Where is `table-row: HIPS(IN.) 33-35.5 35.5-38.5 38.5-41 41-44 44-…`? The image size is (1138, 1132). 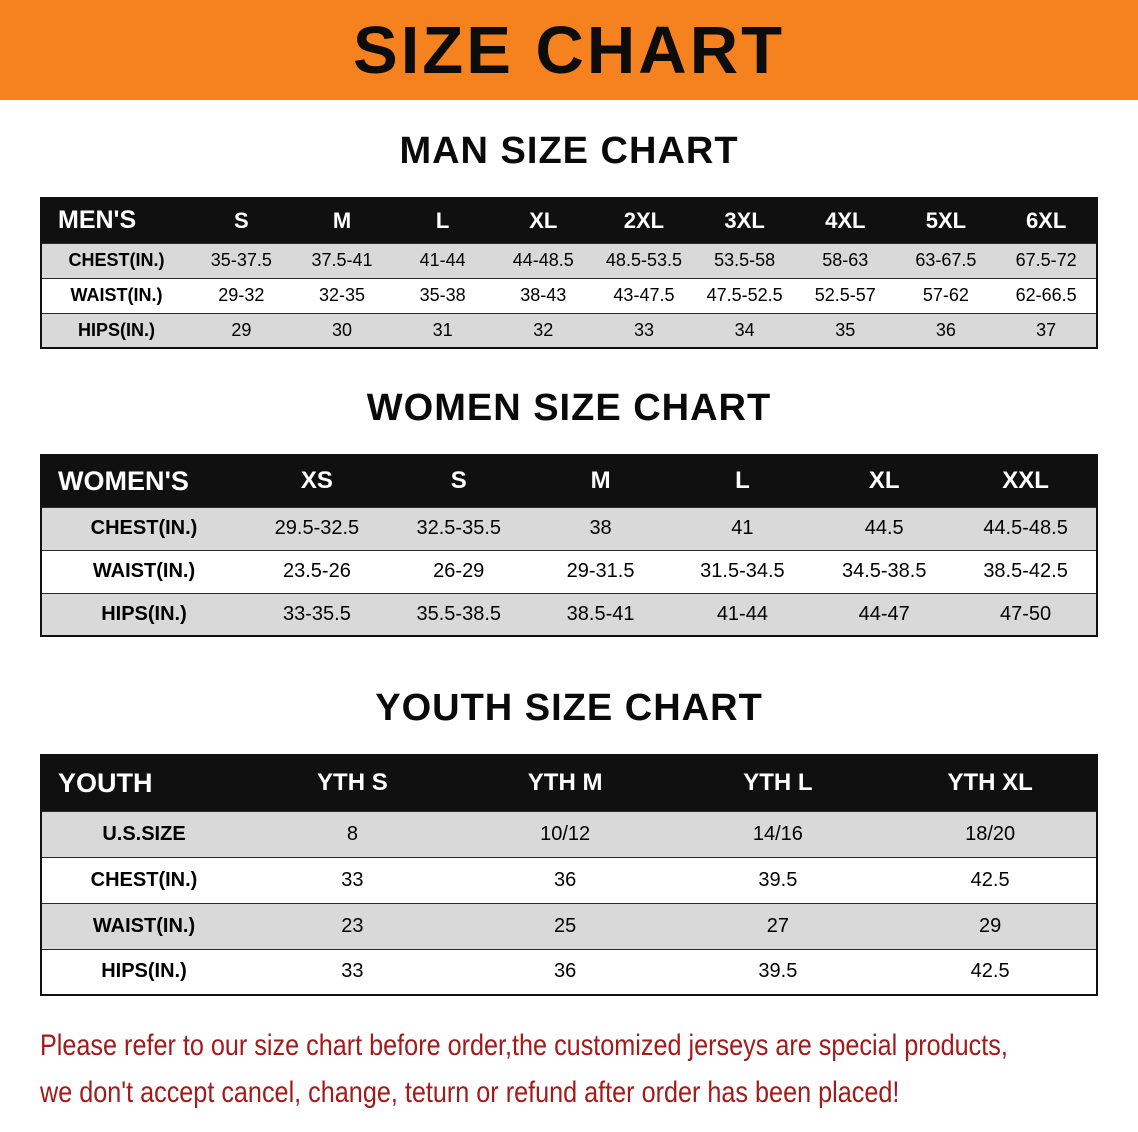
table-row: HIPS(IN.) 33-35.5 35.5-38.5 38.5-41 41-44 44-… is located at coordinates (569, 614).